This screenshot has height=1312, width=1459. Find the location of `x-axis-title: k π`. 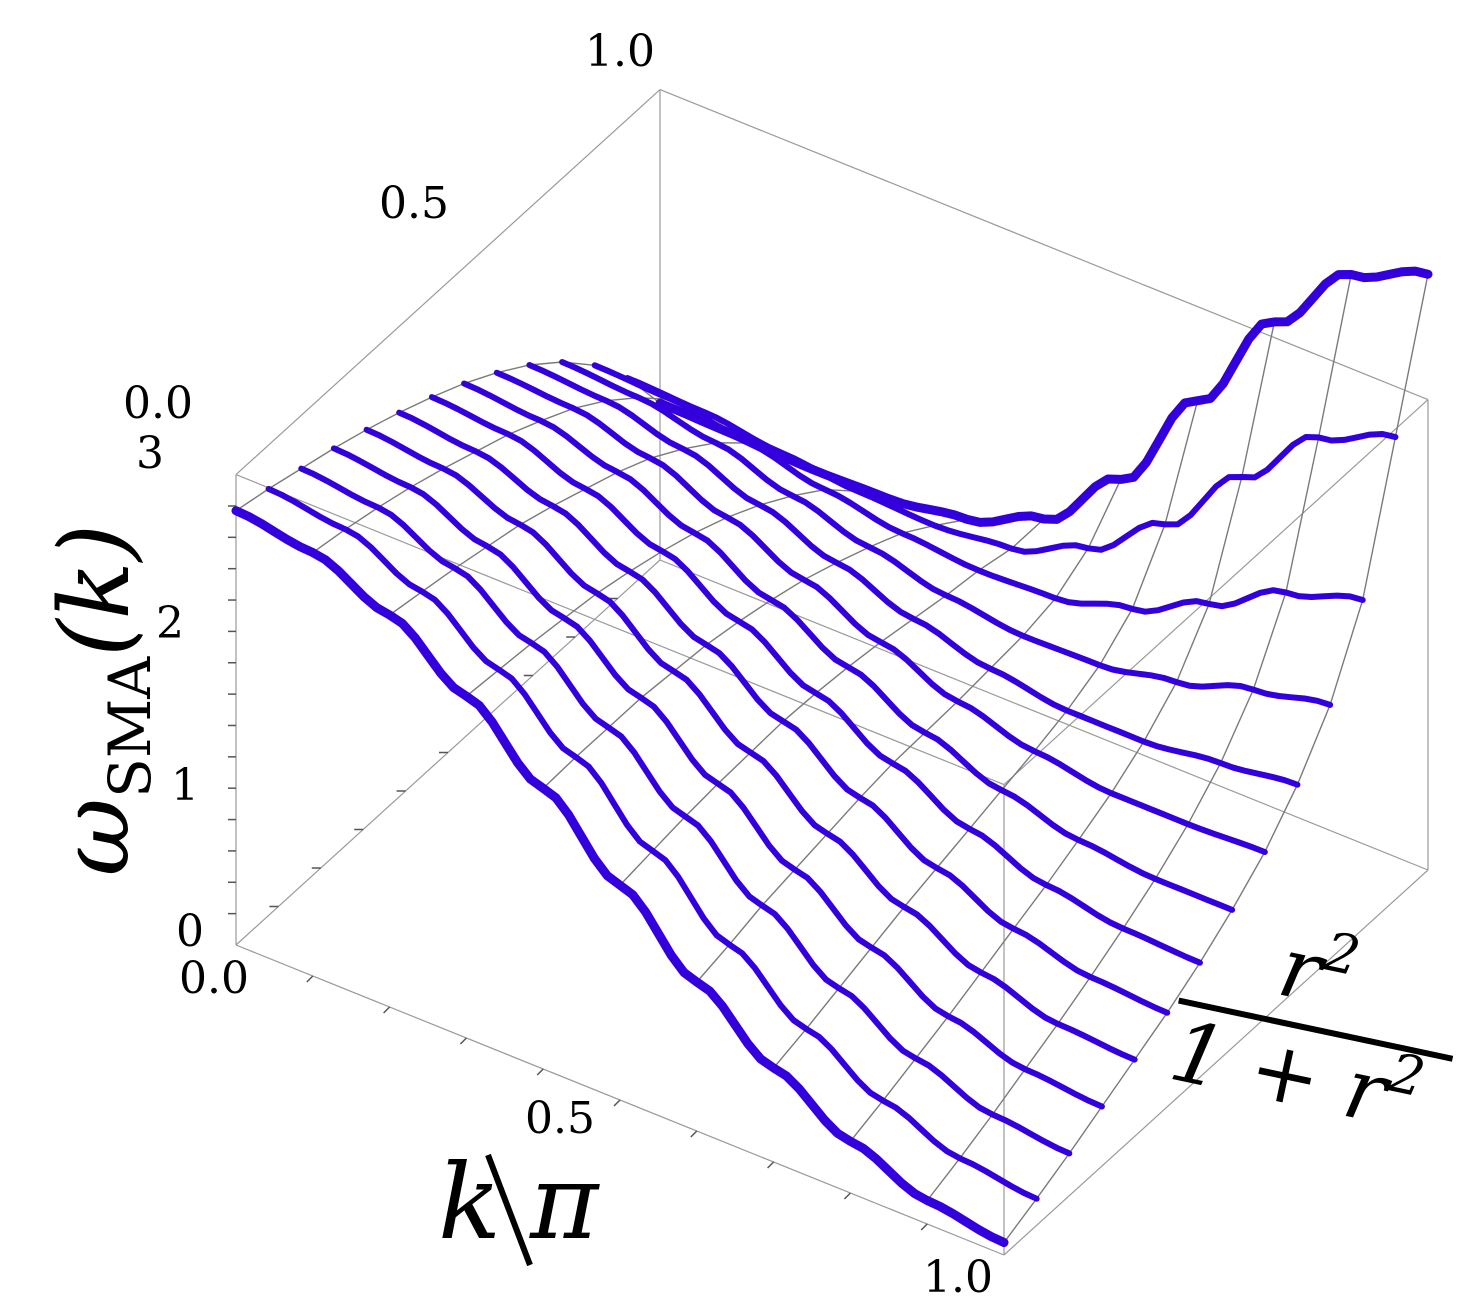

x-axis-title: k π is located at coordinates (519, 1204).